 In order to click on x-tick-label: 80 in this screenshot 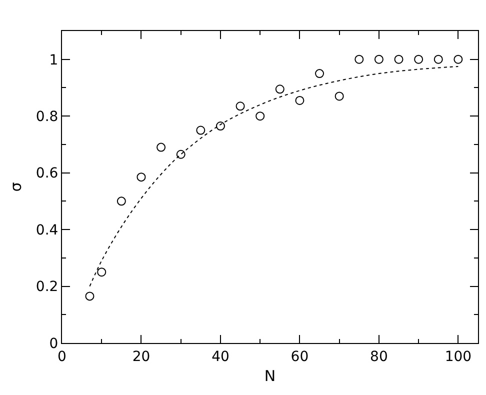, I will do `click(379, 356)`.